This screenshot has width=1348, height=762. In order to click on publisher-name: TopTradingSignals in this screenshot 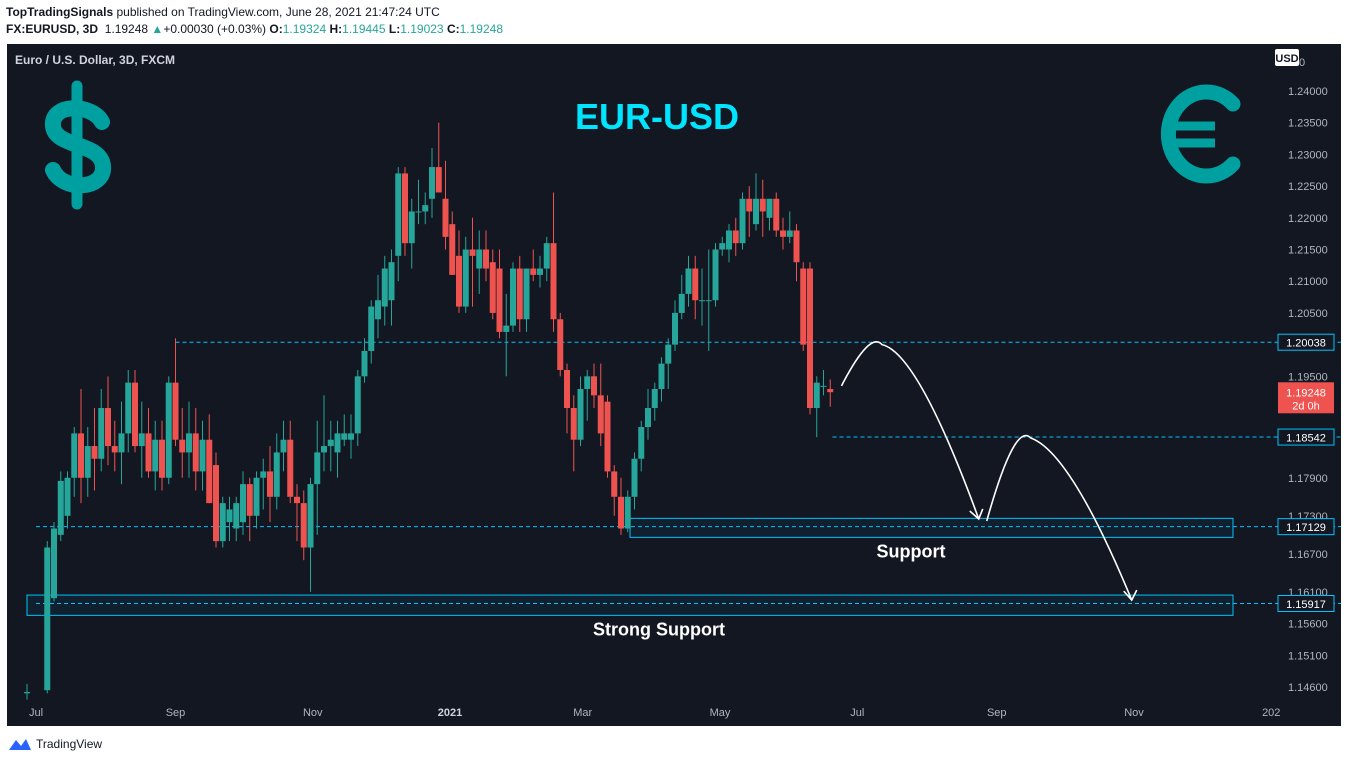, I will do `click(60, 12)`.